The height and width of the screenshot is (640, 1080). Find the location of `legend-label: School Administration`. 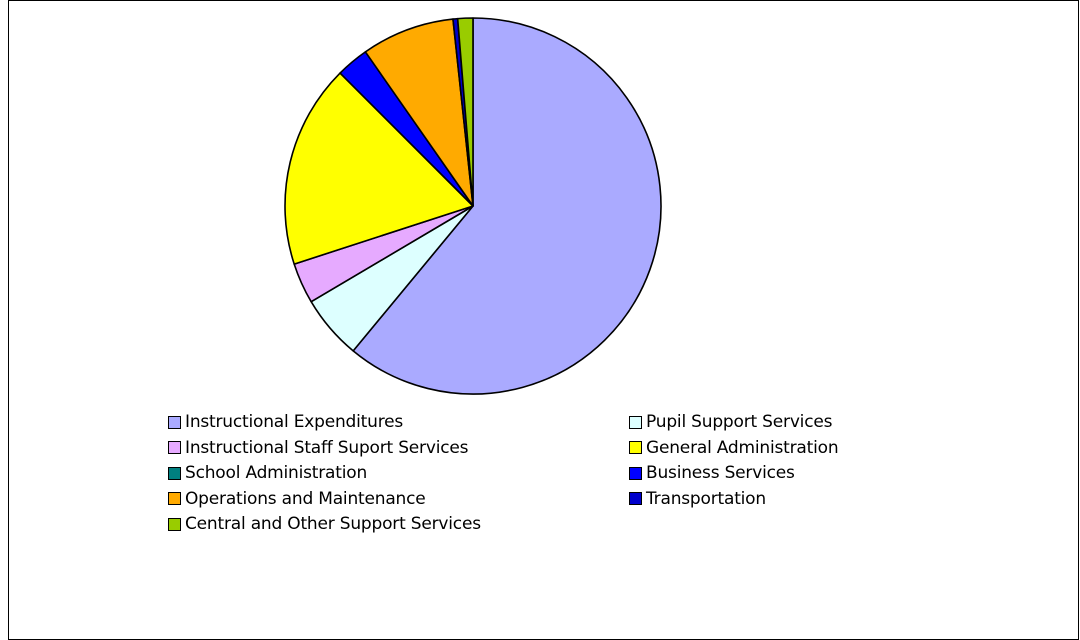

legend-label: School Administration is located at coordinates (276, 473).